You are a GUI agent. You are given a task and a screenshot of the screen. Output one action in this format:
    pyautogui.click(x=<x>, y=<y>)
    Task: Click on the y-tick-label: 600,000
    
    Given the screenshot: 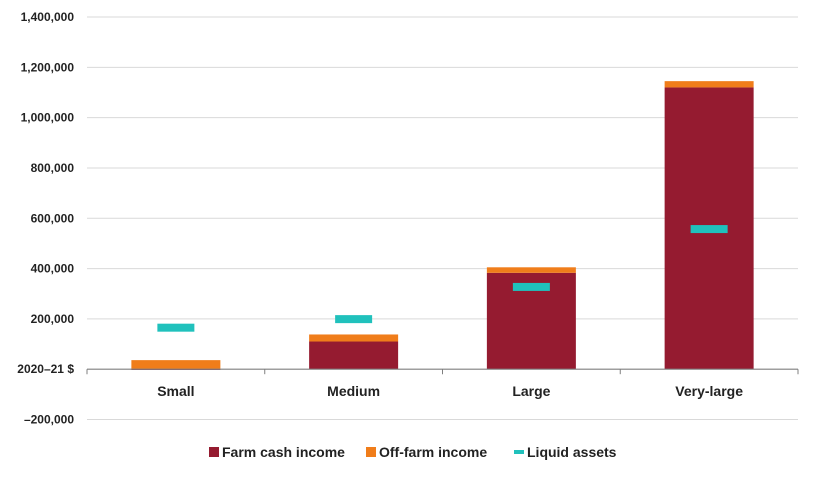 What is the action you would take?
    pyautogui.click(x=53, y=218)
    